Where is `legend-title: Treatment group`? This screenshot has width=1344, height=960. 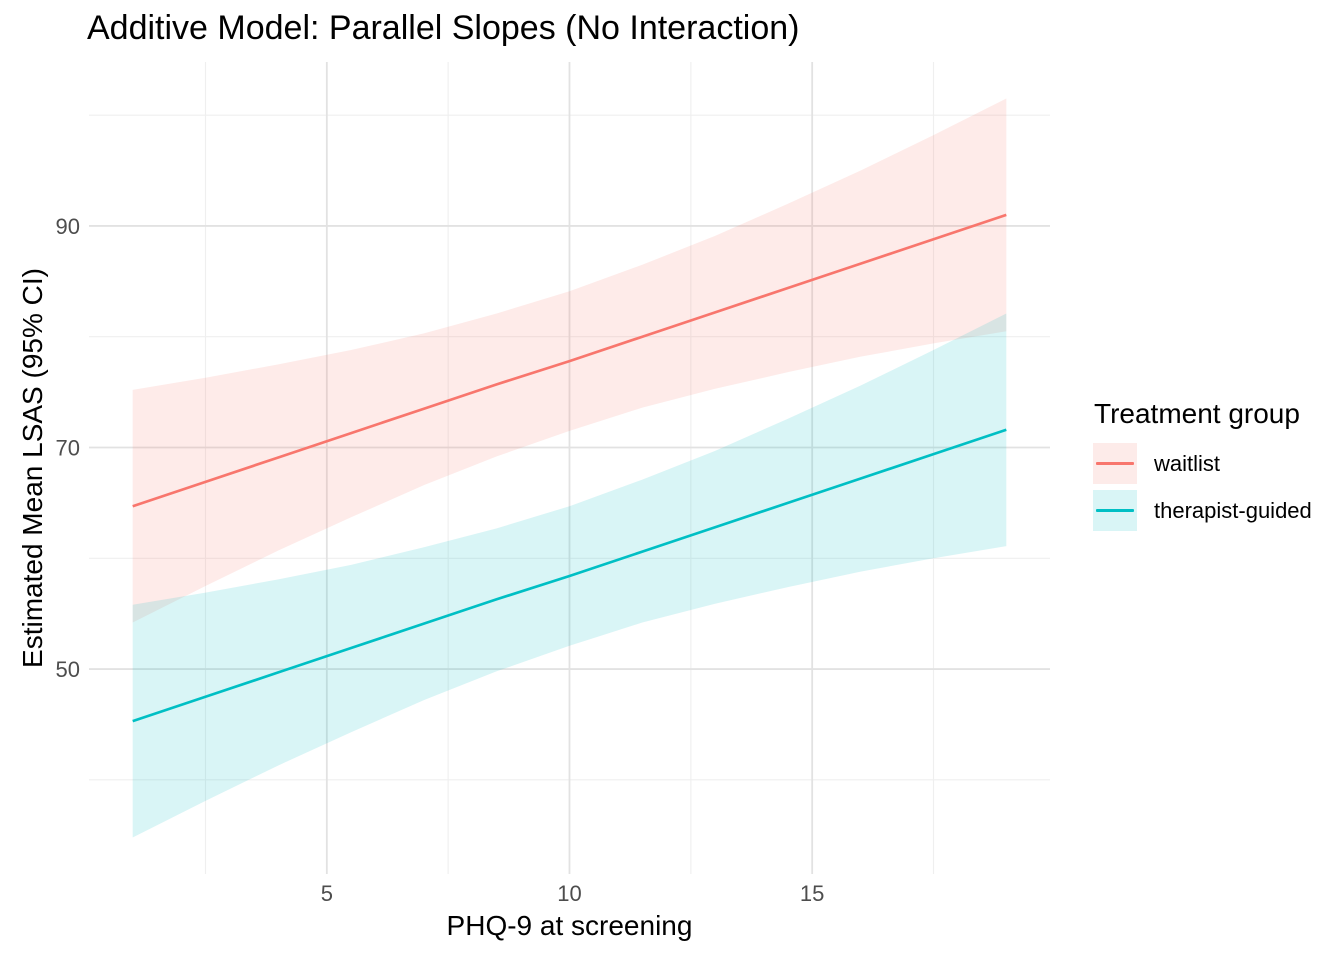 legend-title: Treatment group is located at coordinates (1197, 413).